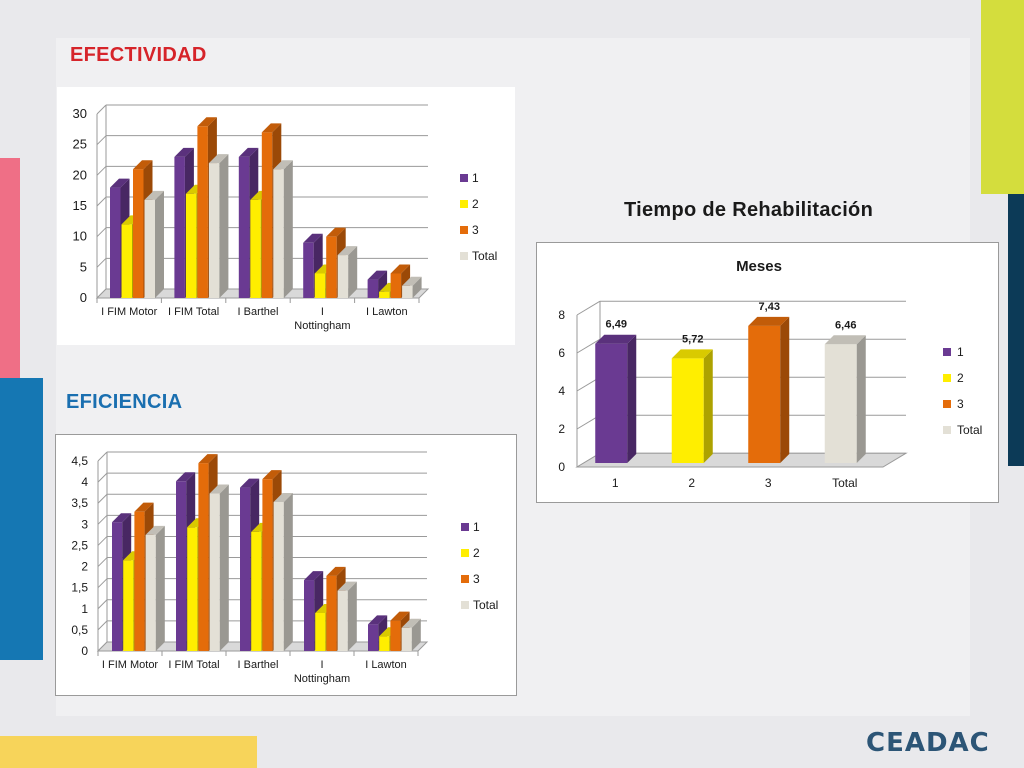 The width and height of the screenshot is (1024, 768). I want to click on chart-floor, so click(741, 460).